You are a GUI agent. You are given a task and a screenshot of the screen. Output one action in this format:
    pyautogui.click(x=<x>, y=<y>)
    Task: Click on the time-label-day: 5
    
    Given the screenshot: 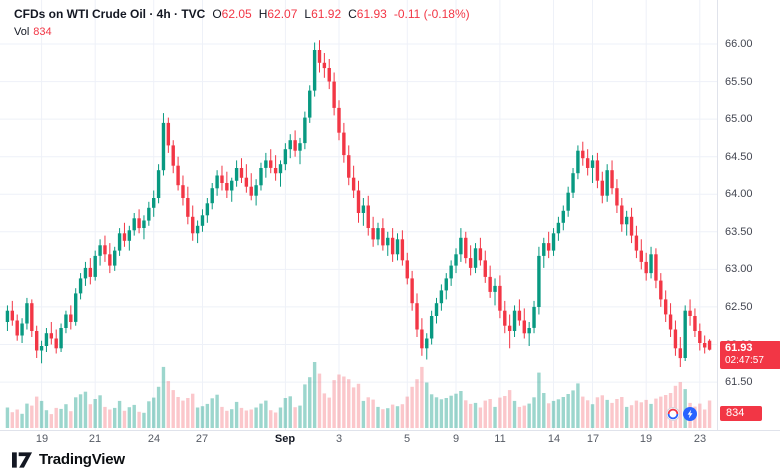 What is the action you would take?
    pyautogui.click(x=407, y=439)
    